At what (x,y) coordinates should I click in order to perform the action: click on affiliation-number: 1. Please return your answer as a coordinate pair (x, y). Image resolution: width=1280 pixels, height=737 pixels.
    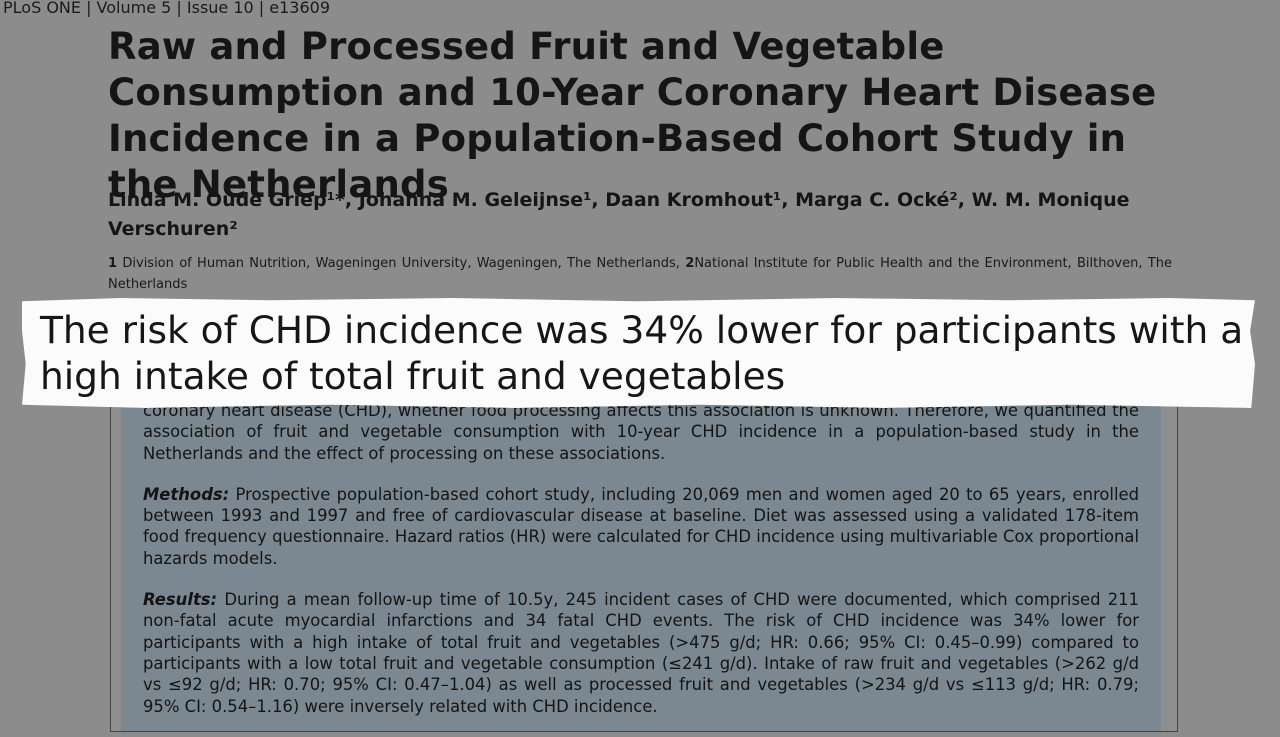
    Looking at the image, I should click on (113, 263).